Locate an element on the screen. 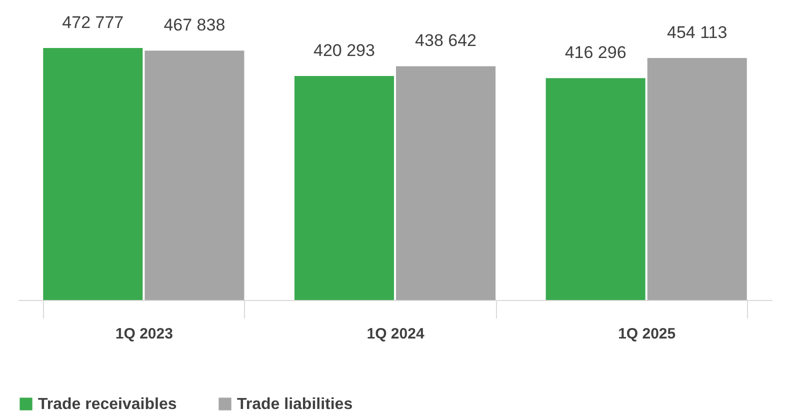 The image size is (790, 418). data-label: 416 296 is located at coordinates (595, 52).